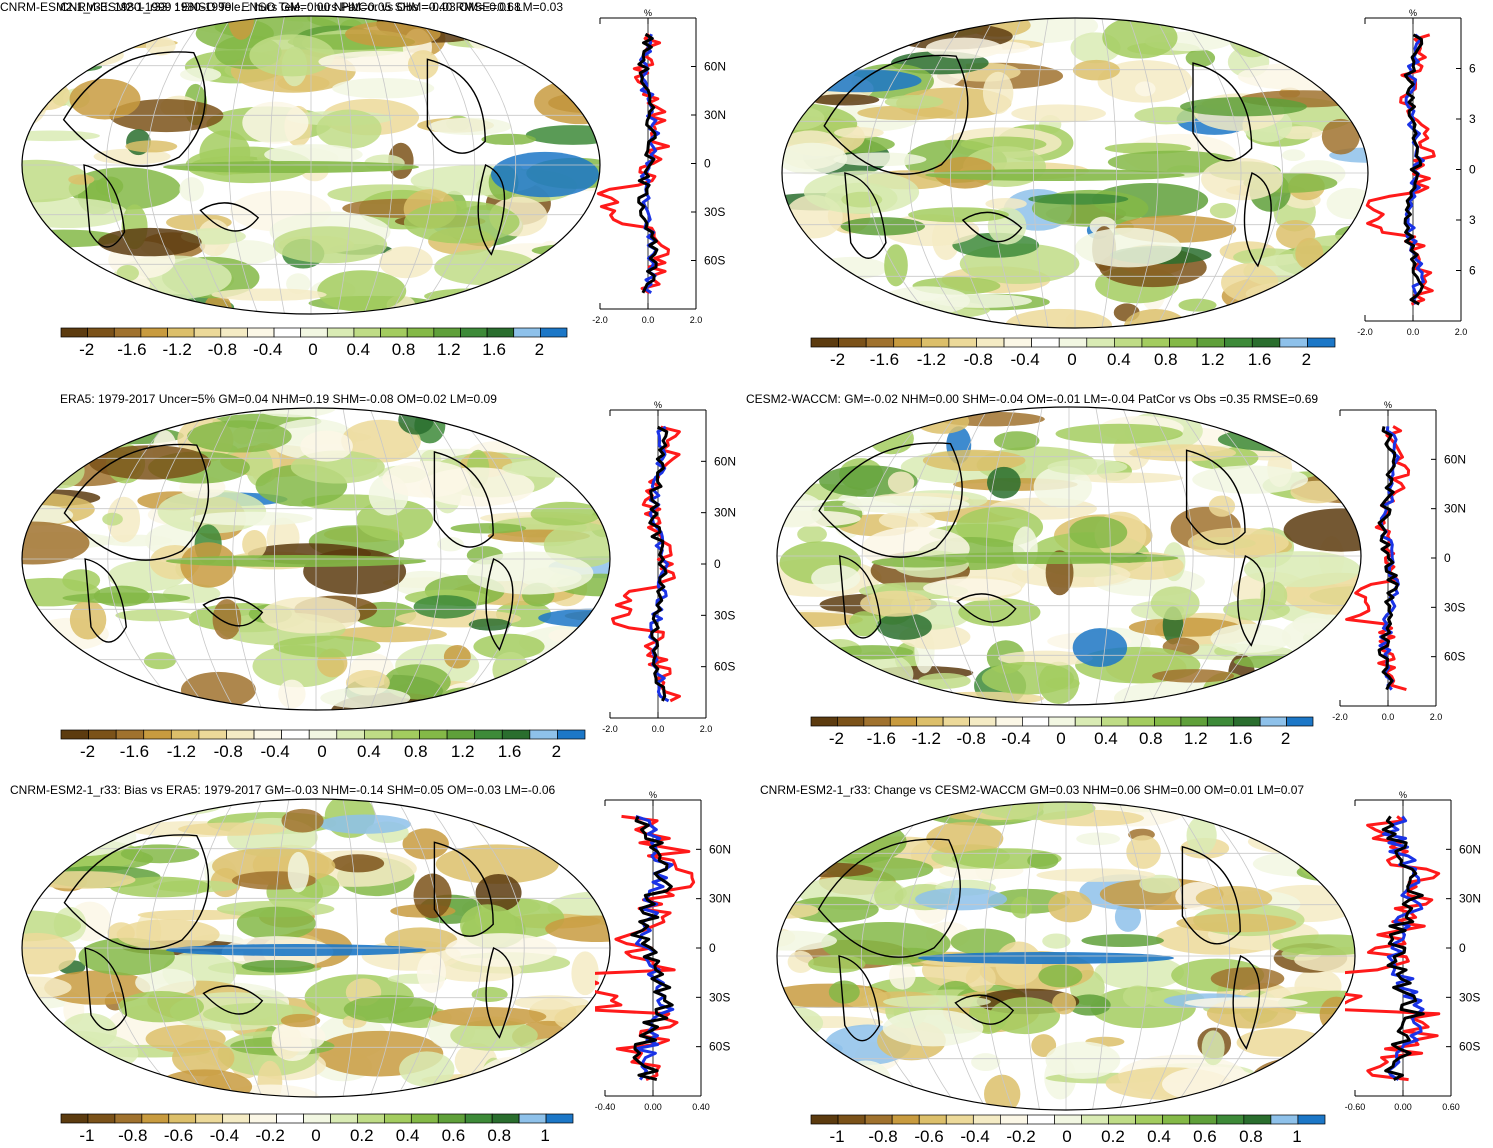  I want to click on zonal-profile: % -2.0 0.0 2.0 6 3 0 3 6, so click(1416, 172).